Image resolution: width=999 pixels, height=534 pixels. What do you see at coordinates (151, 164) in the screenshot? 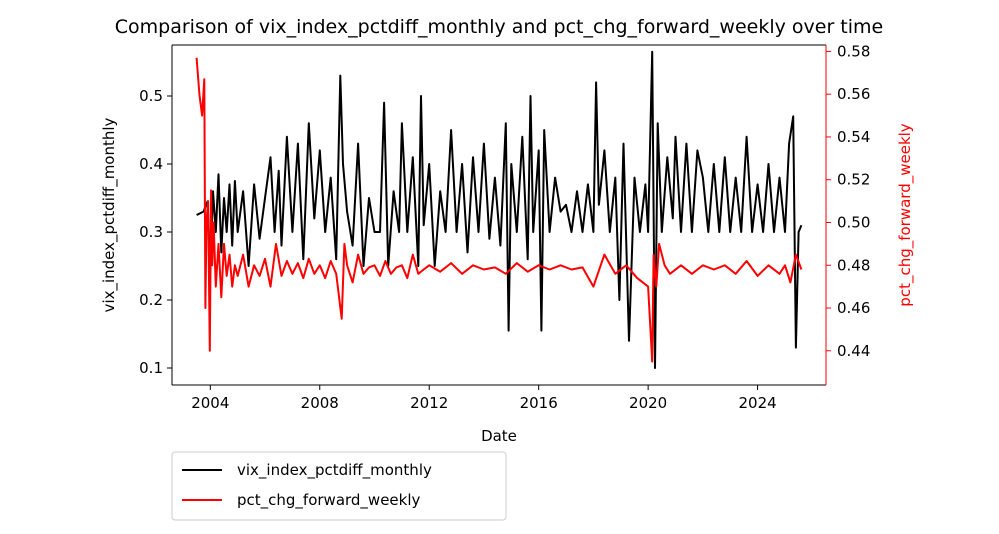
I see `left-tick-label: 0.4` at bounding box center [151, 164].